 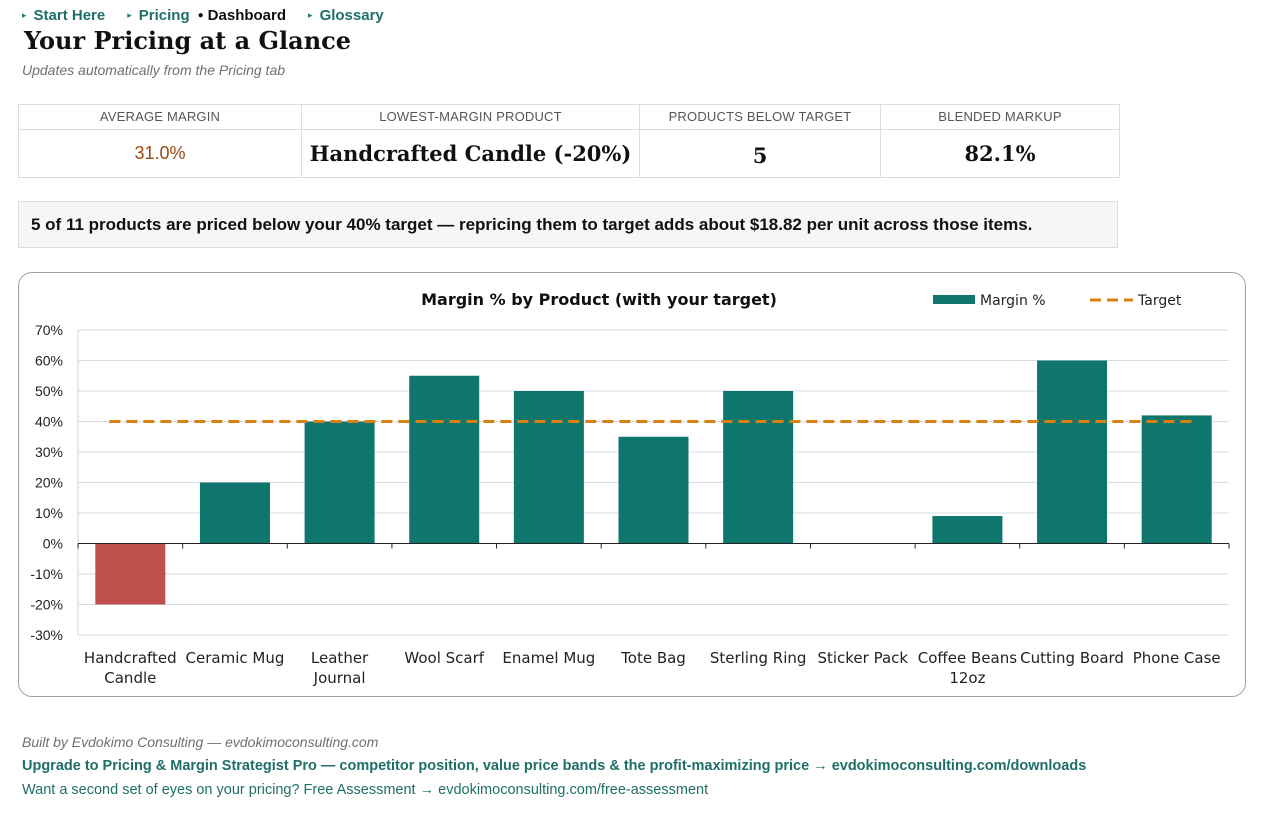 What do you see at coordinates (758, 658) in the screenshot?
I see `category-label: Sterling Ring` at bounding box center [758, 658].